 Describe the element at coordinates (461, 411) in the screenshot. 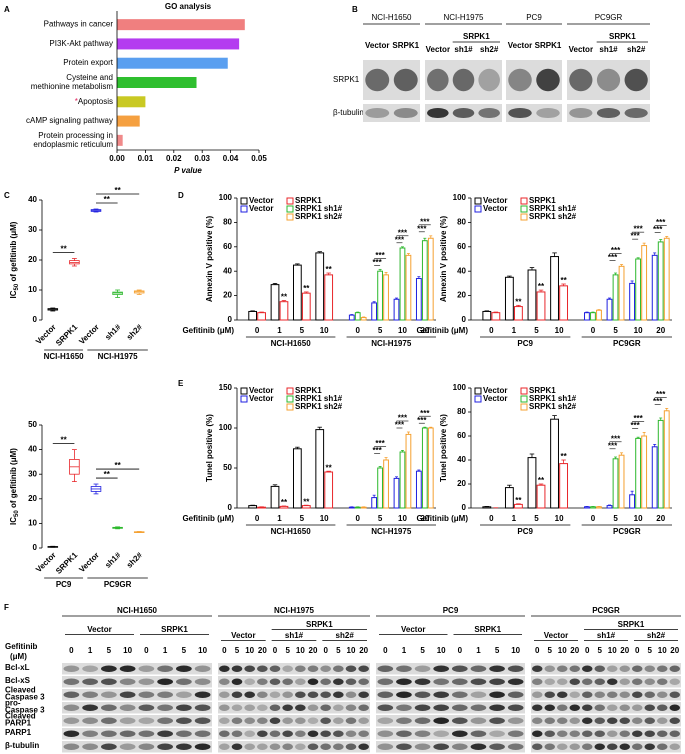

I see `y-tick-label: 80` at that location.